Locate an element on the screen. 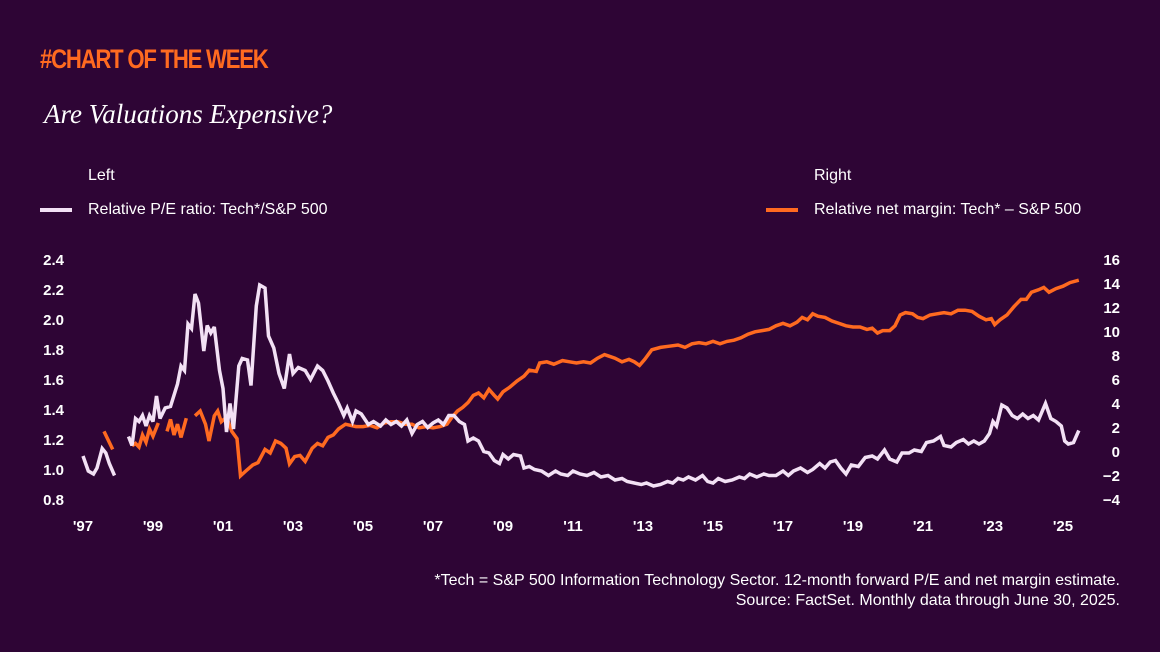  left-tick-label: 0.8 is located at coordinates (53, 500).